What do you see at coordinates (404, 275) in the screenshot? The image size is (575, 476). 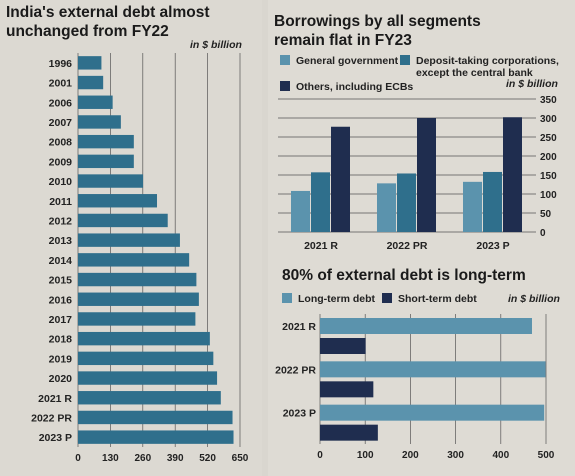 I see `long-term-title: 80% of external debt is long-term` at bounding box center [404, 275].